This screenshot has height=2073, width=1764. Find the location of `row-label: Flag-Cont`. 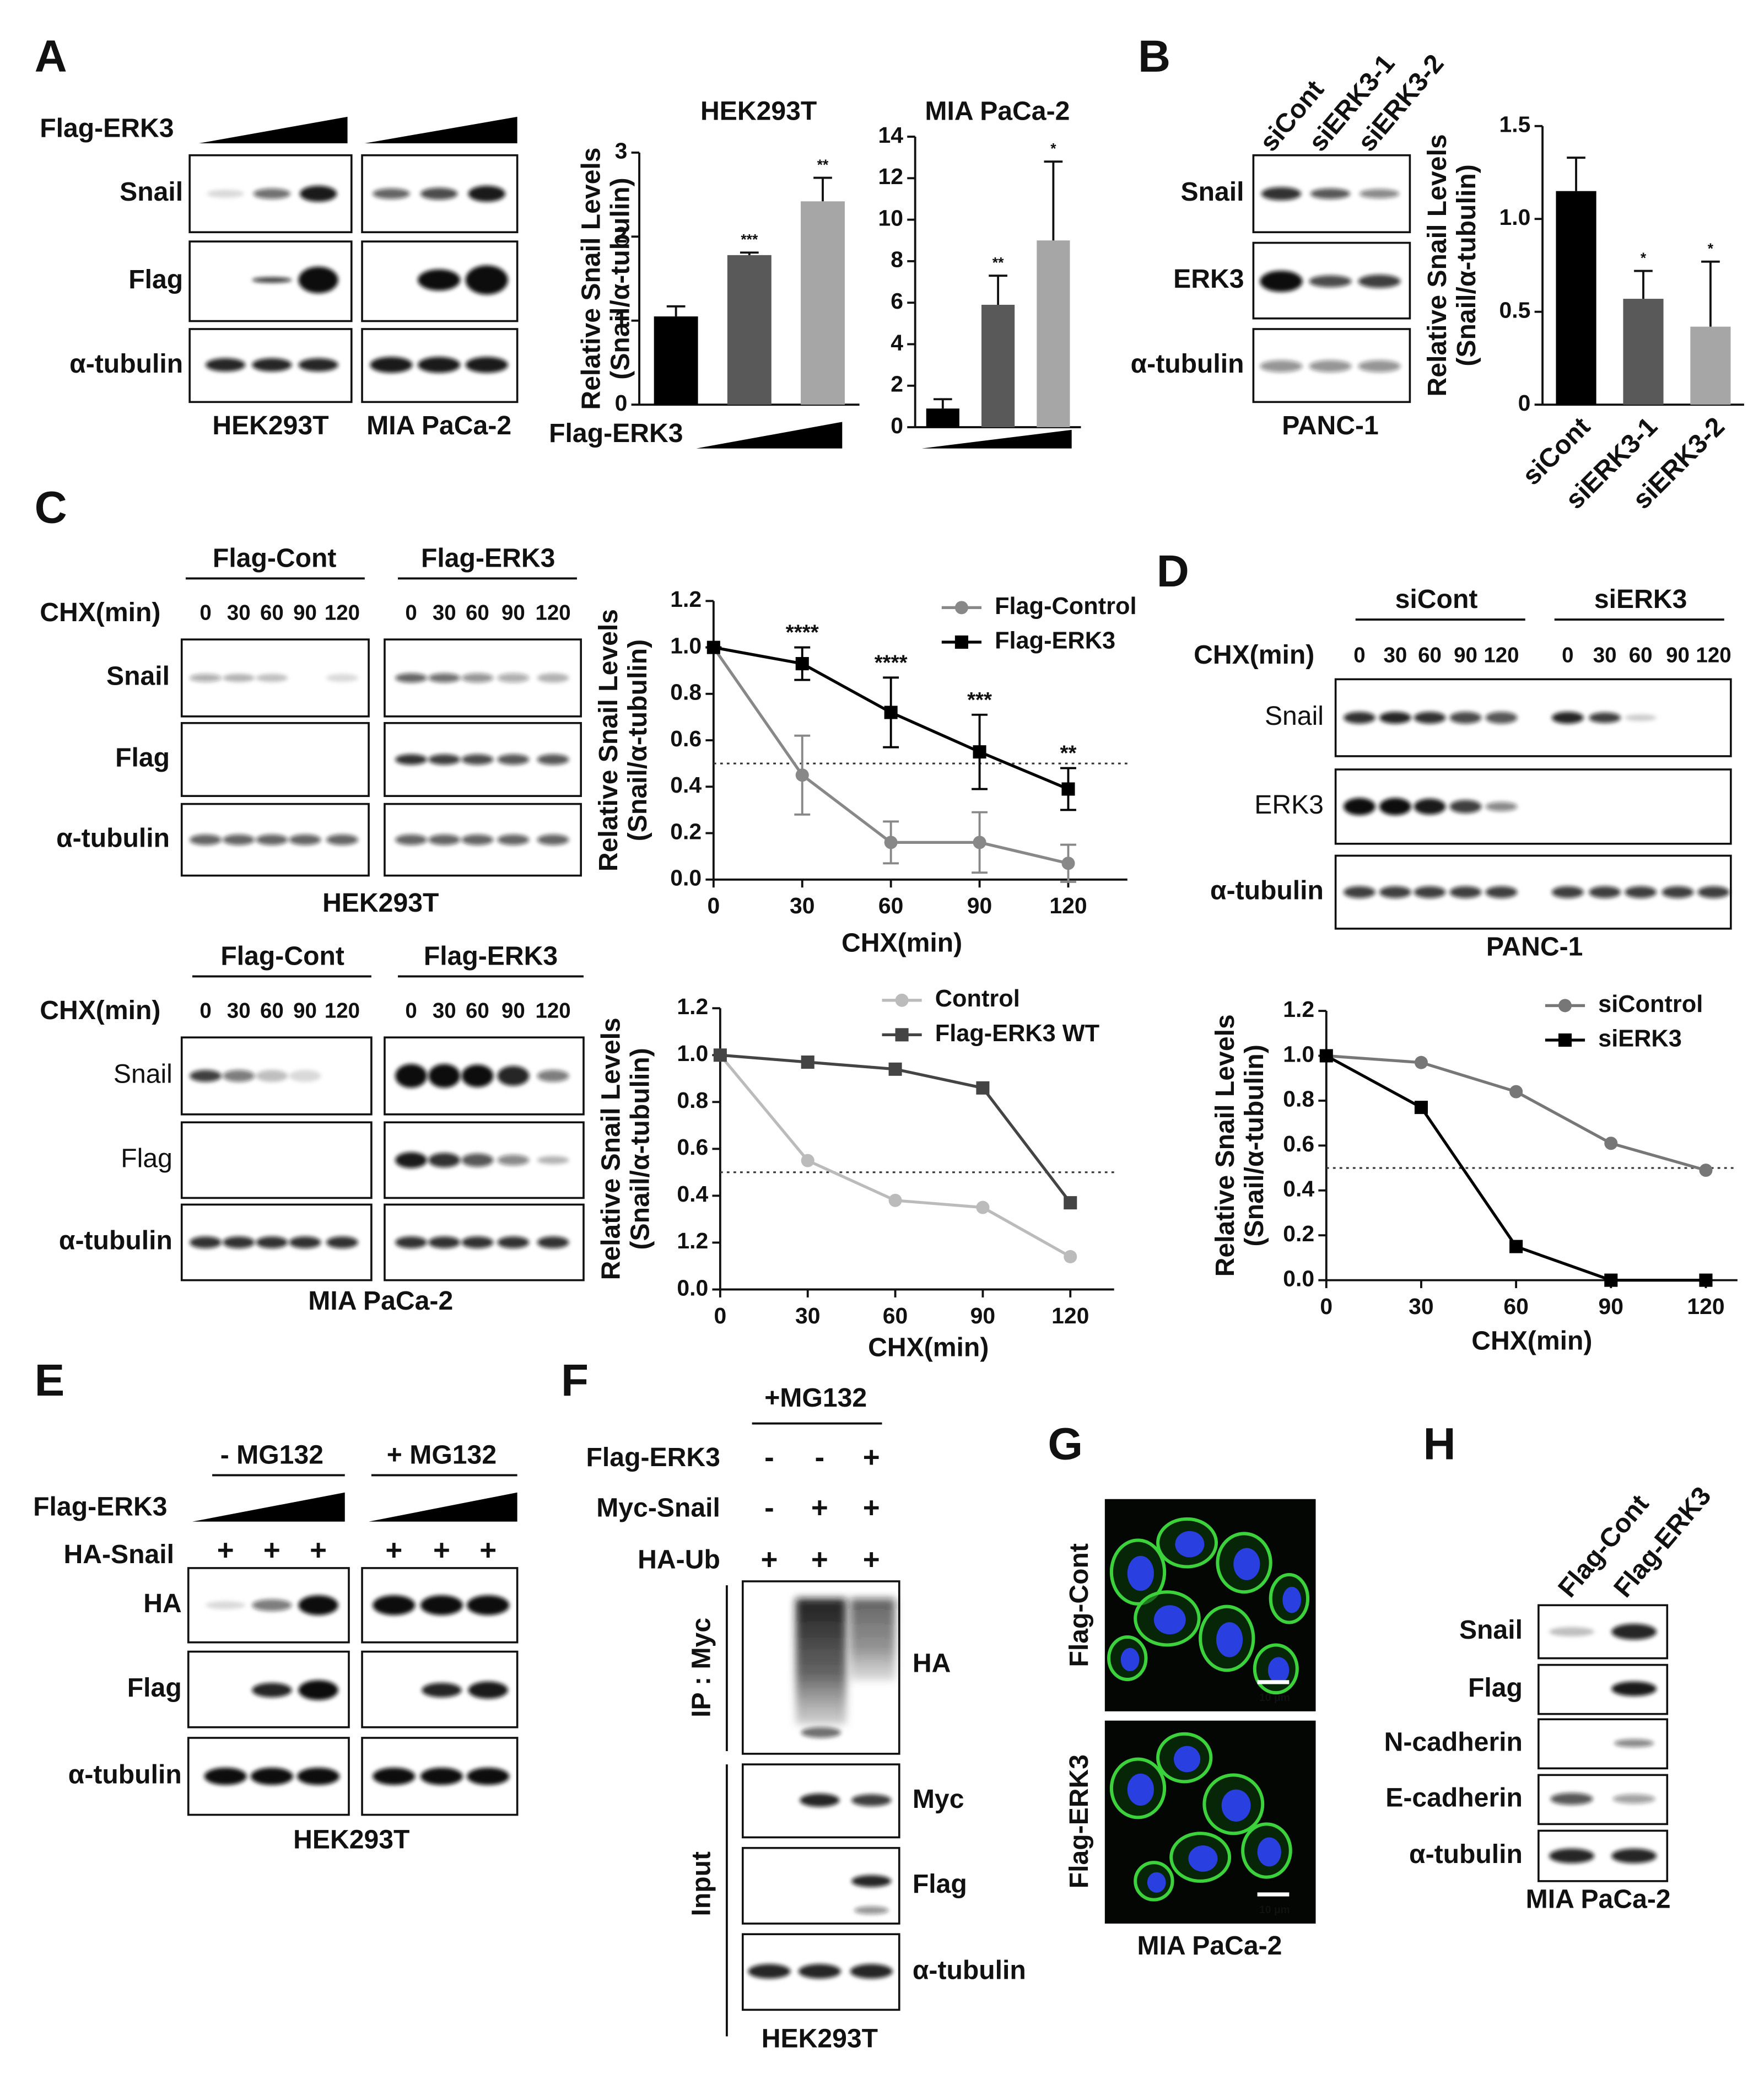

row-label: Flag-Cont is located at coordinates (1079, 1605).